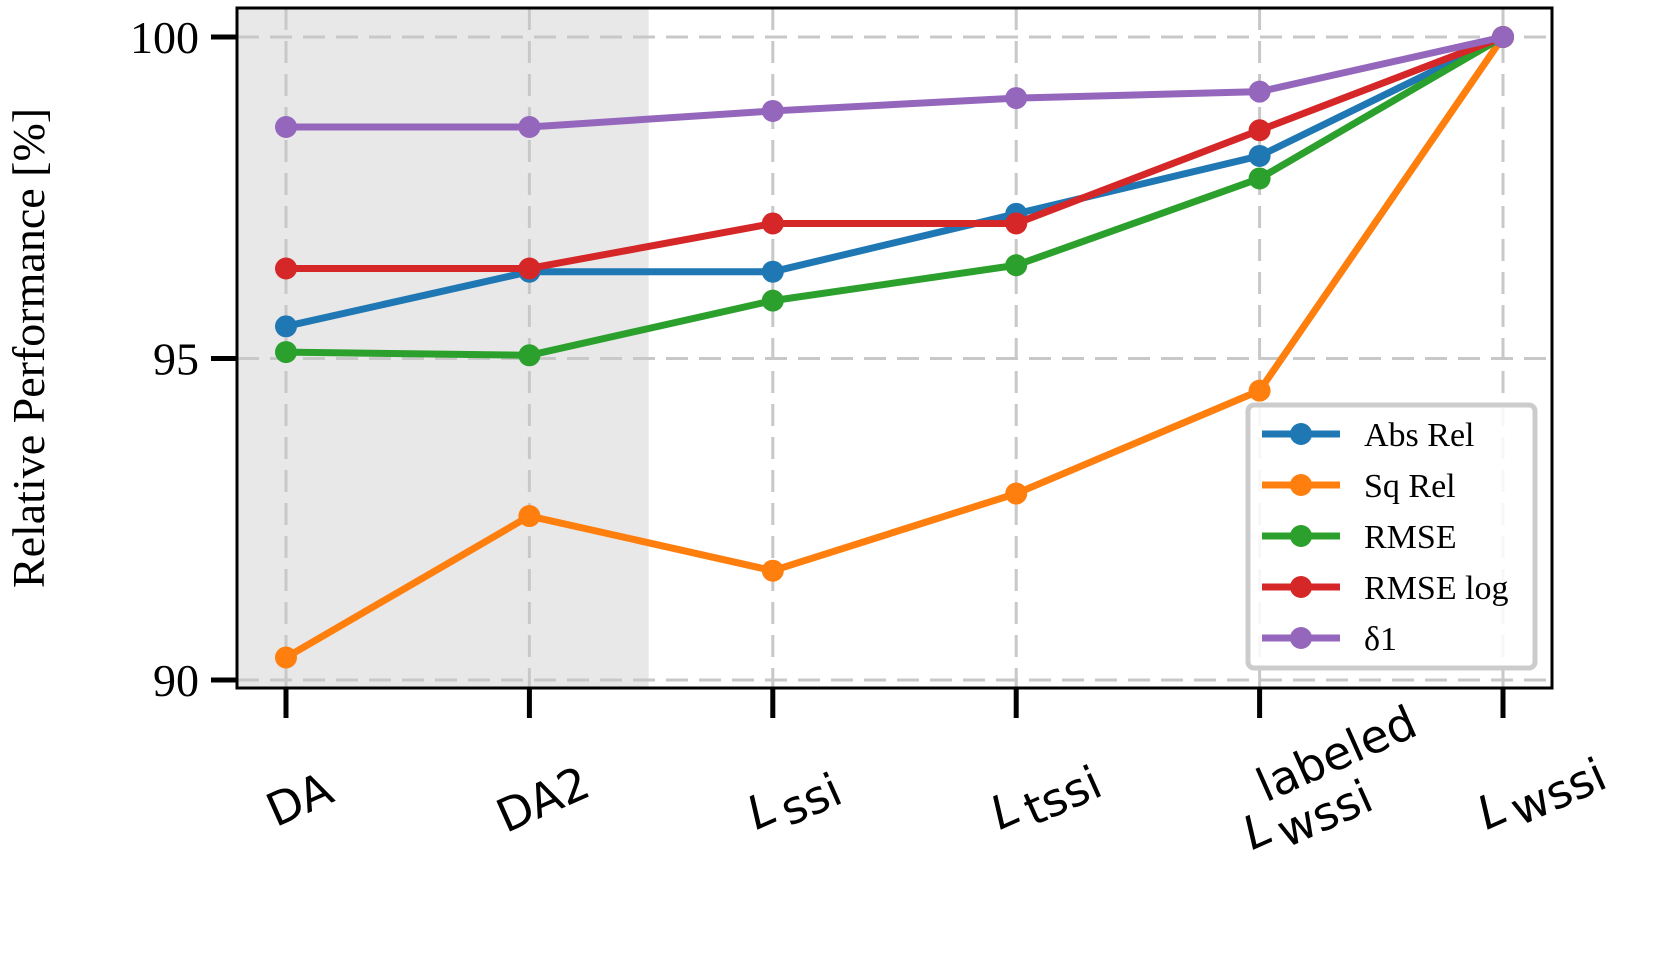 Image resolution: width=1657 pixels, height=956 pixels. What do you see at coordinates (1436, 588) in the screenshot?
I see `legend-label: RMSE log` at bounding box center [1436, 588].